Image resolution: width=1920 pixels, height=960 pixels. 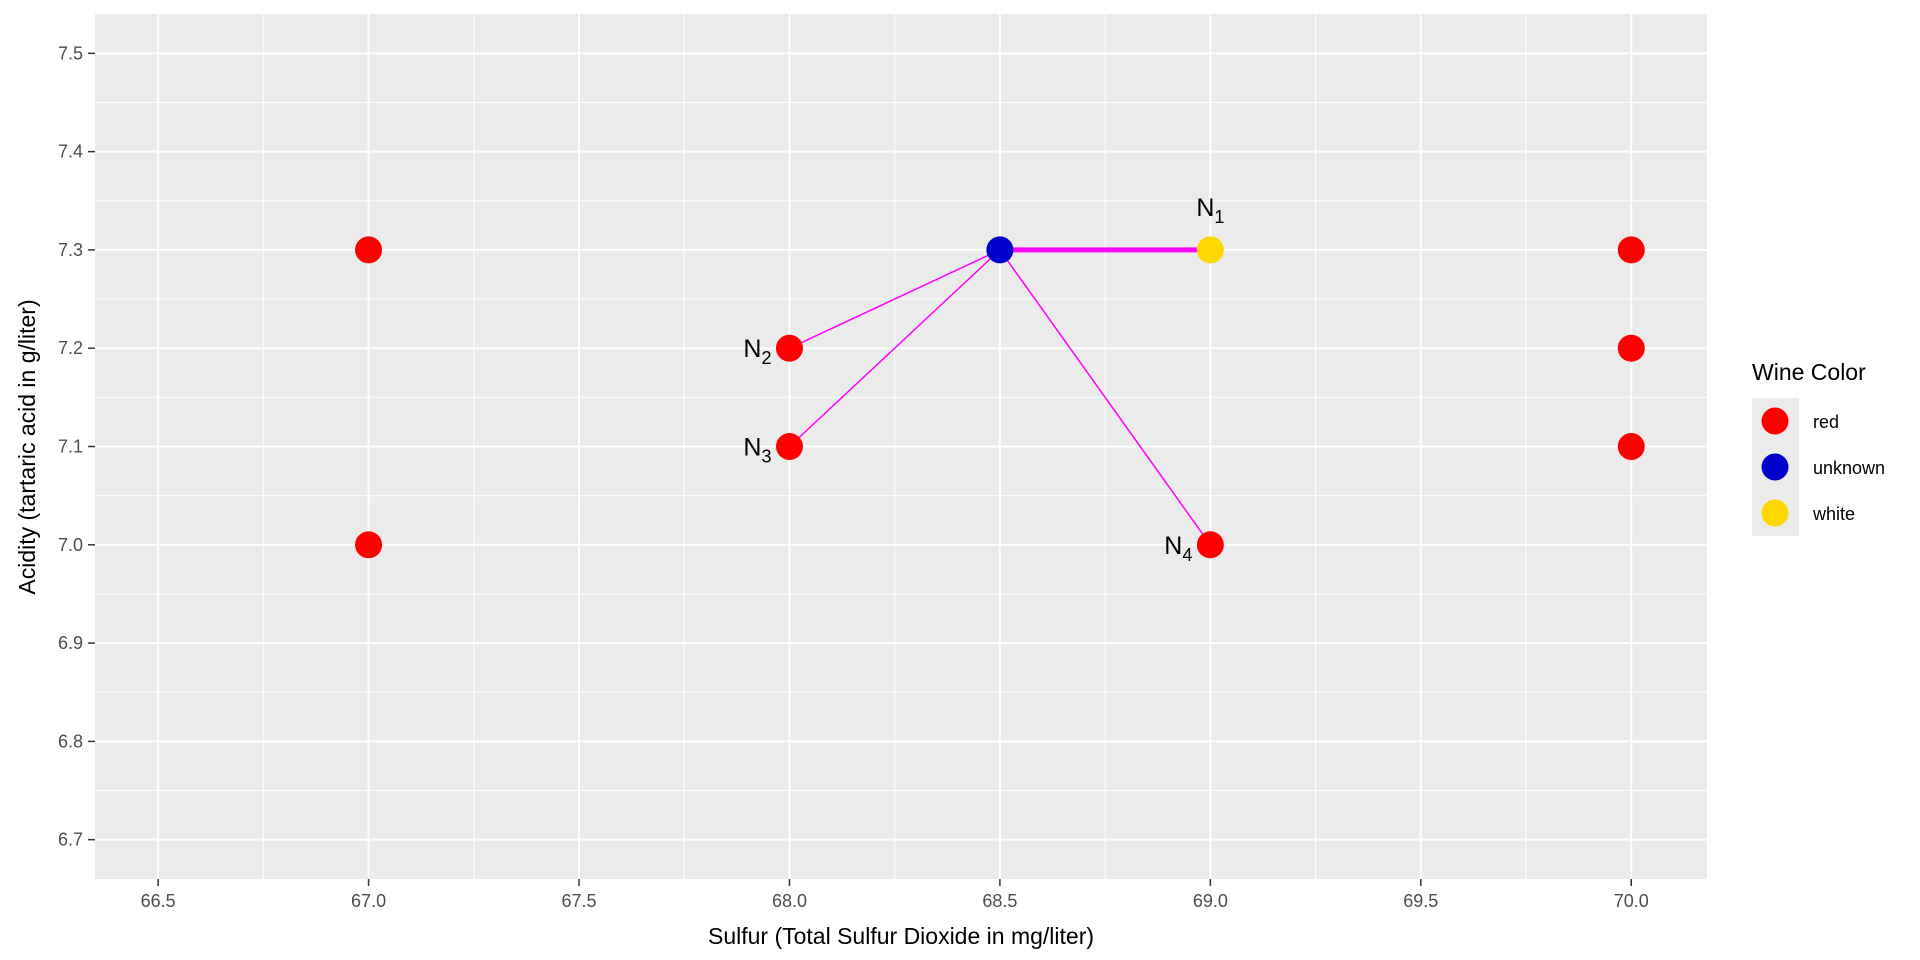 I want to click on x-tick-label: 68.0, so click(x=789, y=901).